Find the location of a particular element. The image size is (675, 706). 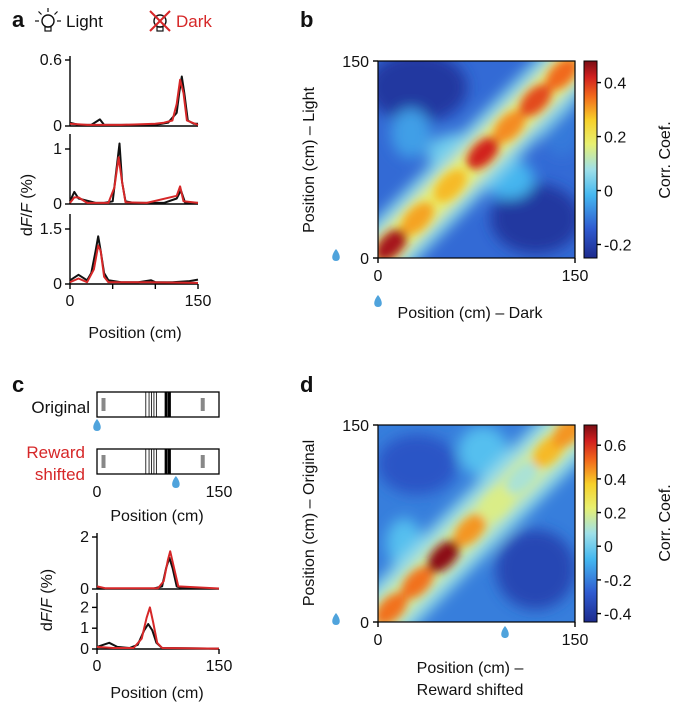

panel-c-xtick-1: 150 is located at coordinates (219, 666).